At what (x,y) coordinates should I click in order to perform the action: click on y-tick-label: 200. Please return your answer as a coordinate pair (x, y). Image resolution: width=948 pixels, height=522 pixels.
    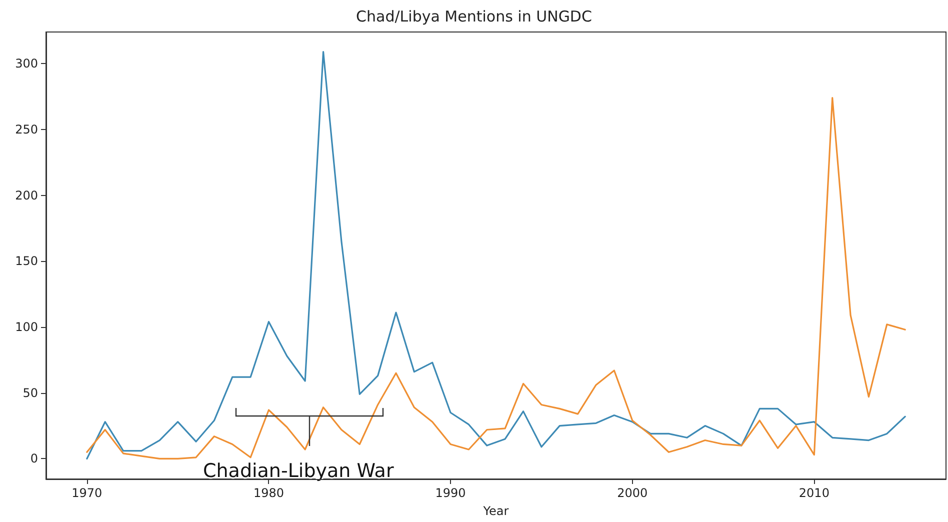
    Looking at the image, I should click on (26, 195).